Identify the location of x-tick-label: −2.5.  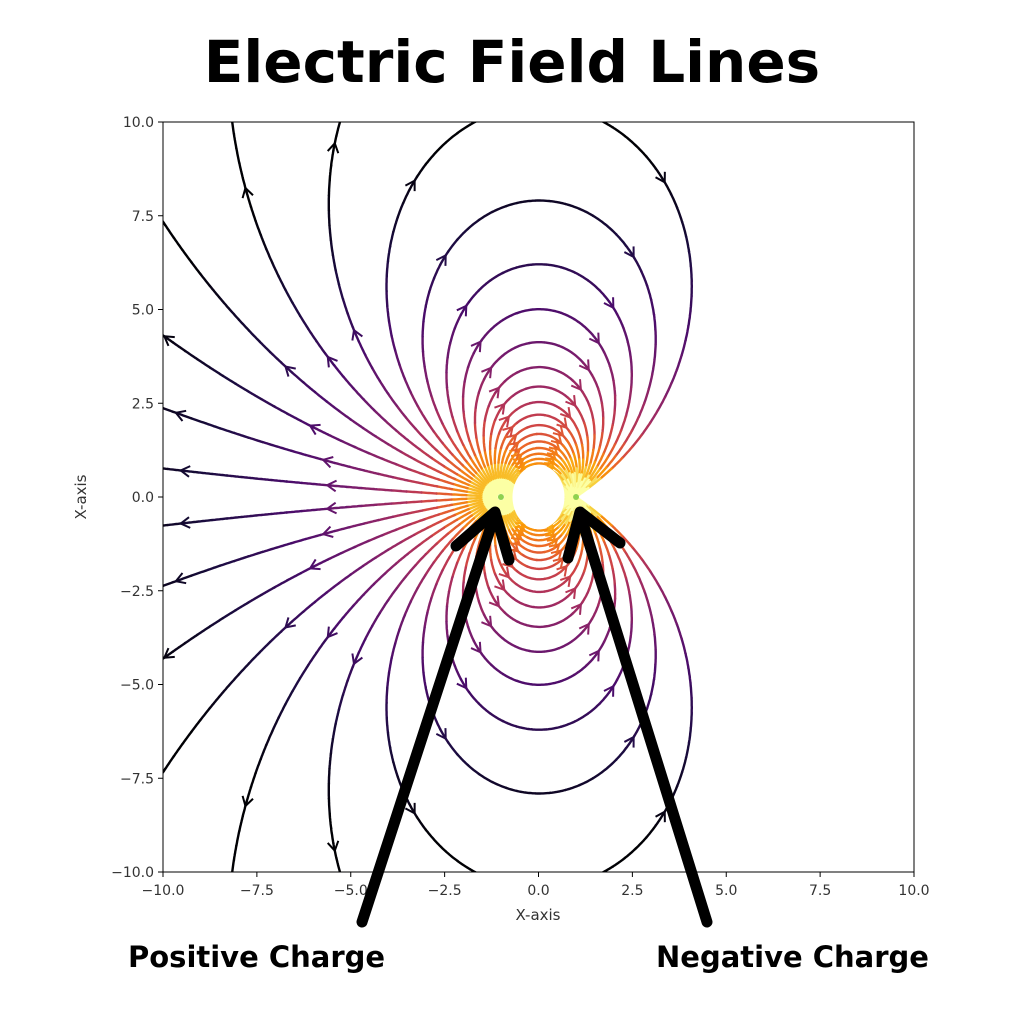
(445, 891).